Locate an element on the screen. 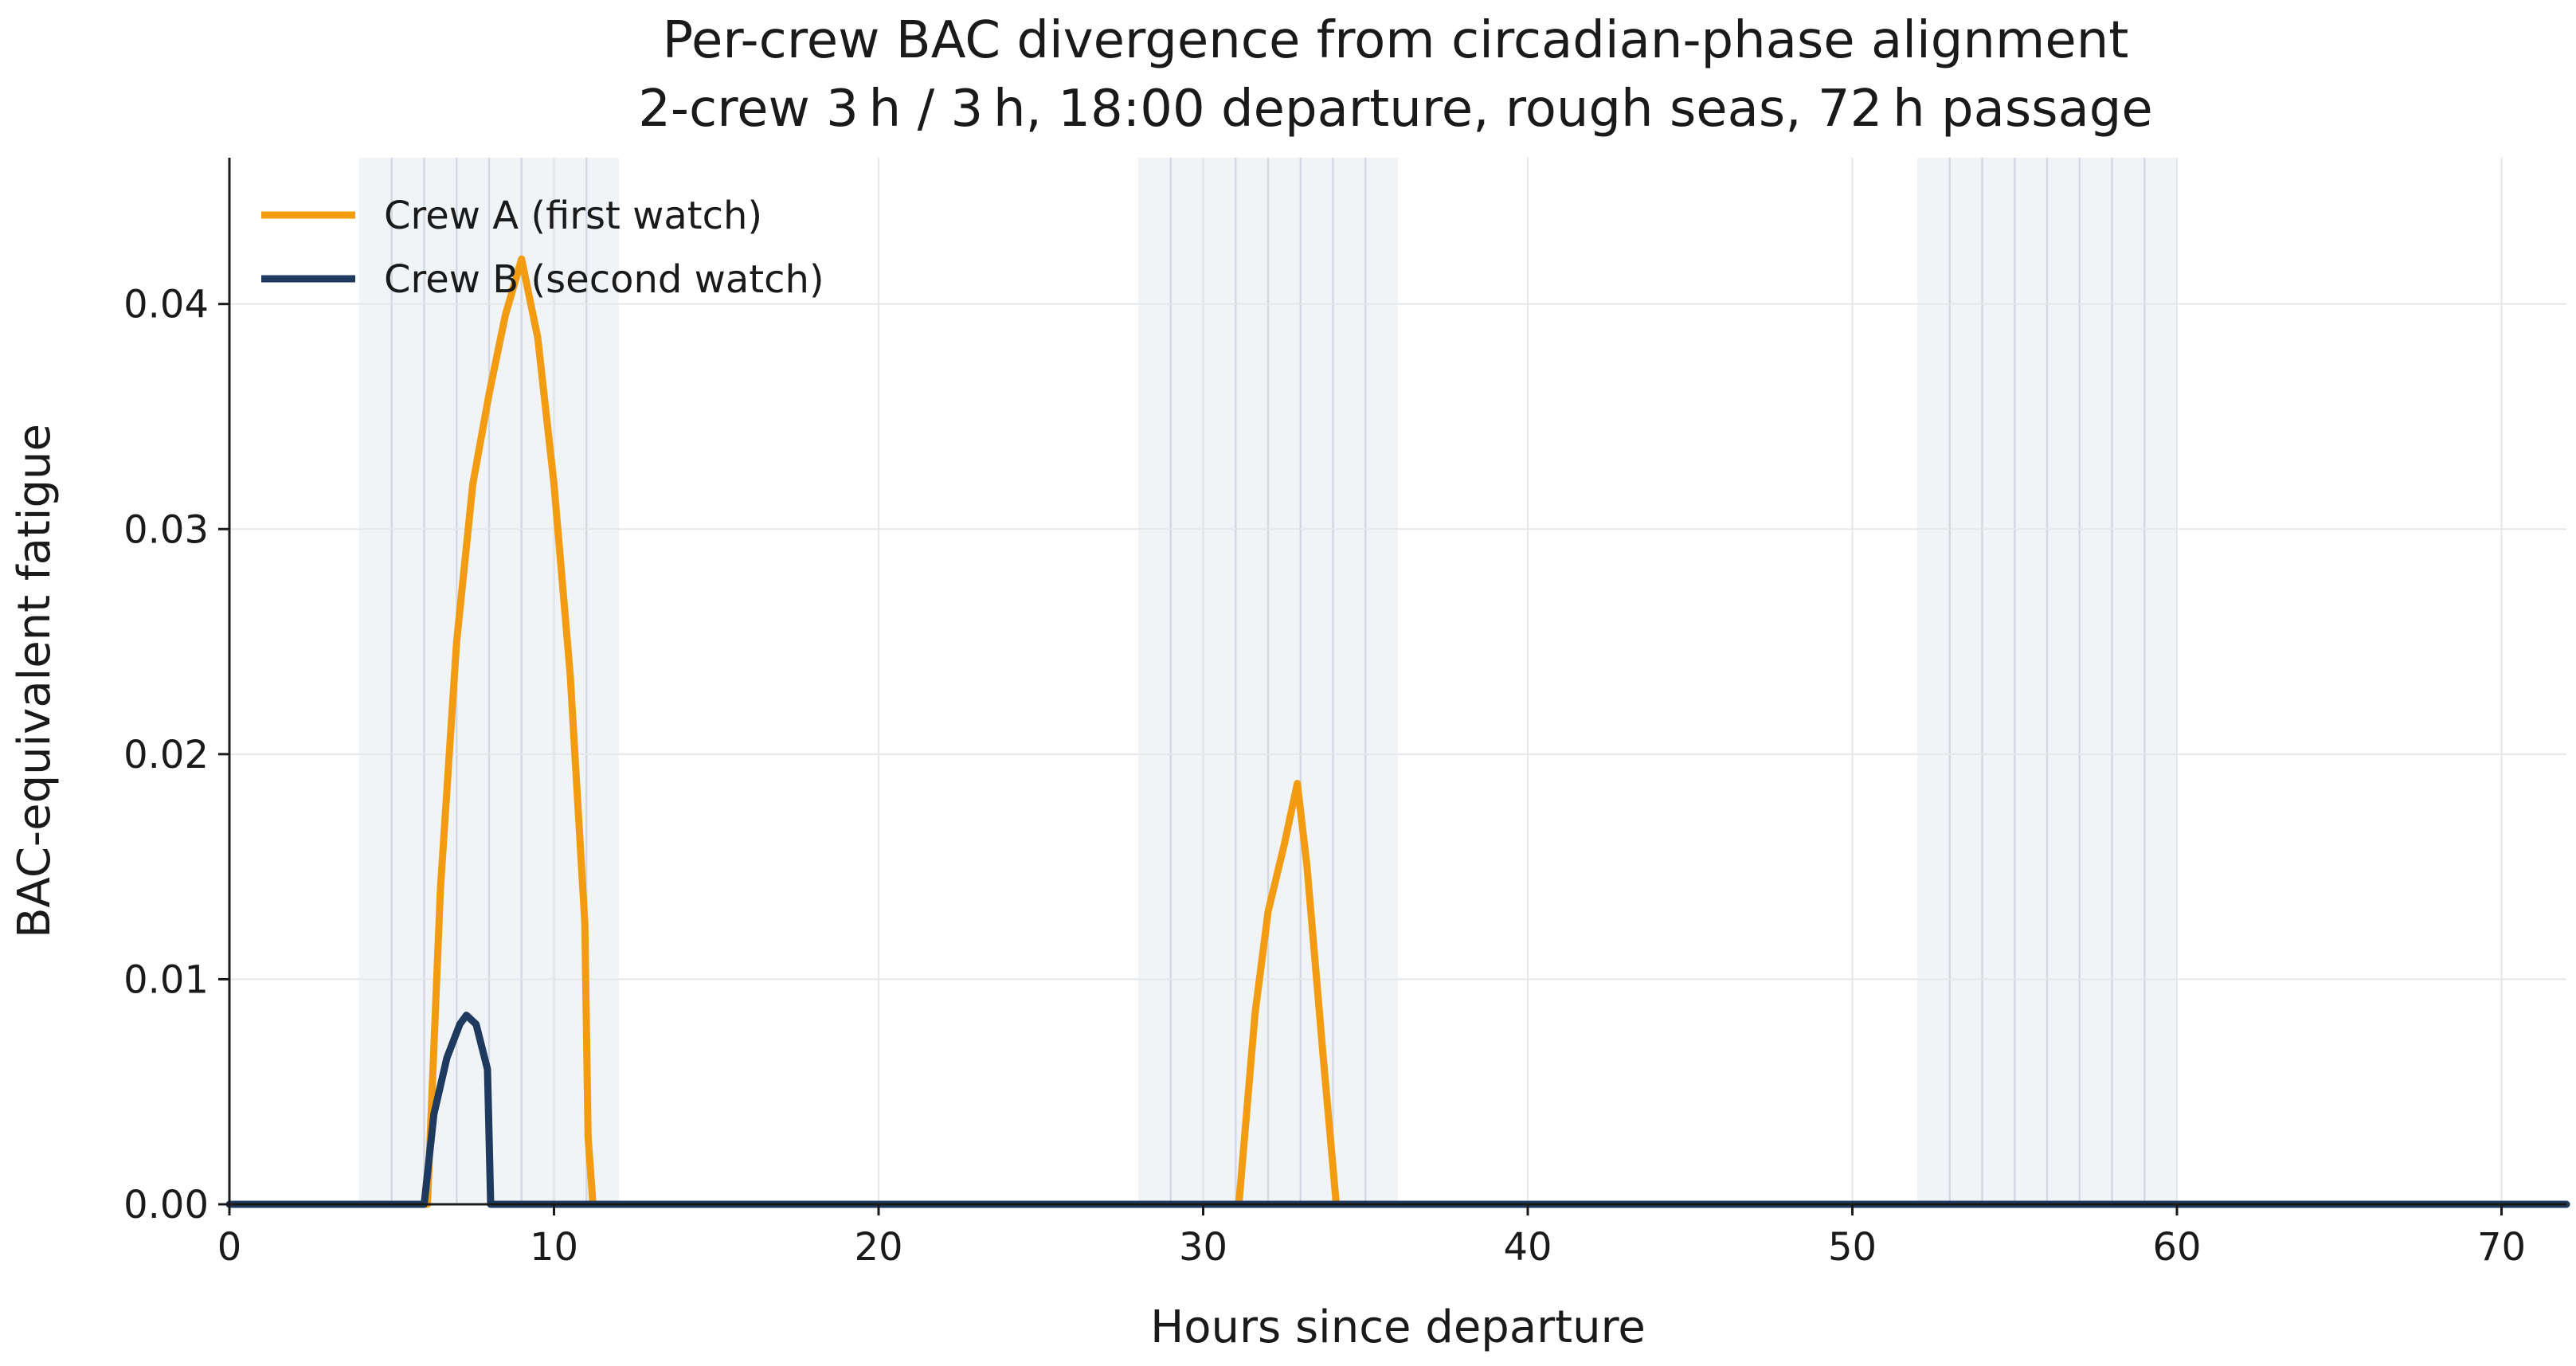 Image resolution: width=2576 pixels, height=1366 pixels. y-tick-label: 0.01 is located at coordinates (166, 979).